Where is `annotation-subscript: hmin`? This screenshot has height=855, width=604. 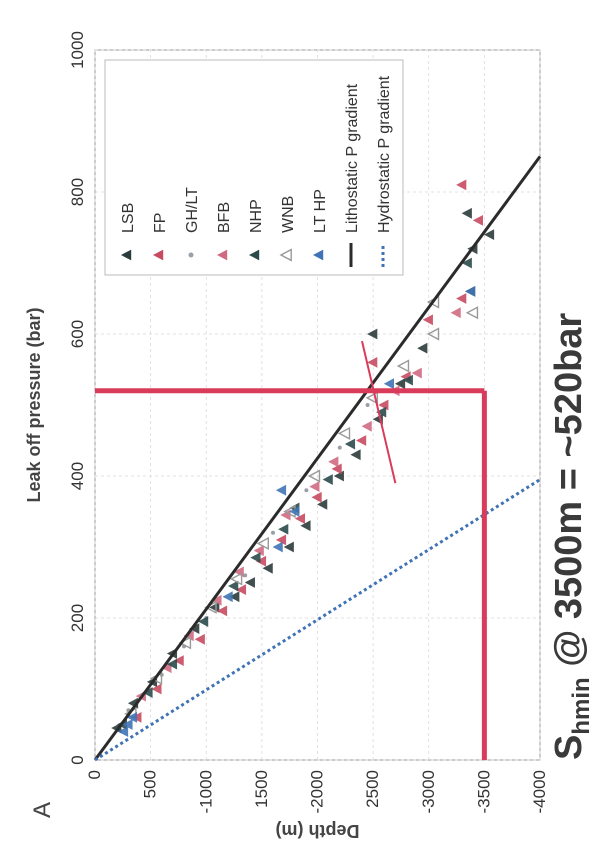
annotation-subscript: hmin is located at coordinates (581, 705).